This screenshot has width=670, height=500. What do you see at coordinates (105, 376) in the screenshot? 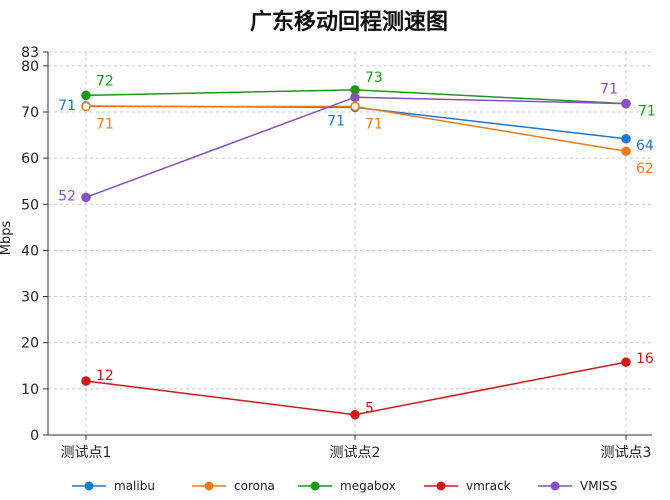
I see `data-label-vmrack: 12` at bounding box center [105, 376].